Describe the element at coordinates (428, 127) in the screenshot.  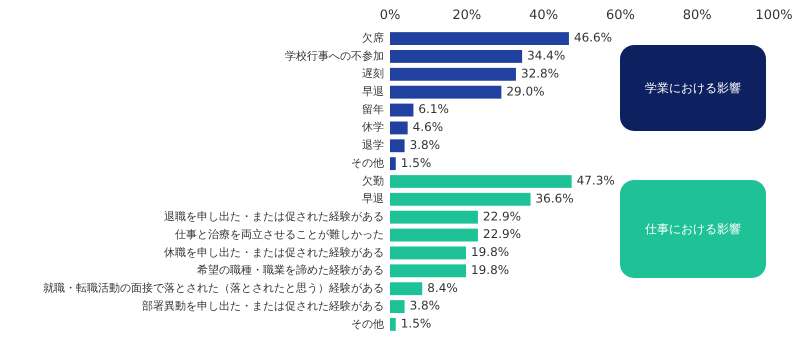
I see `data-label: 4.6%` at that location.